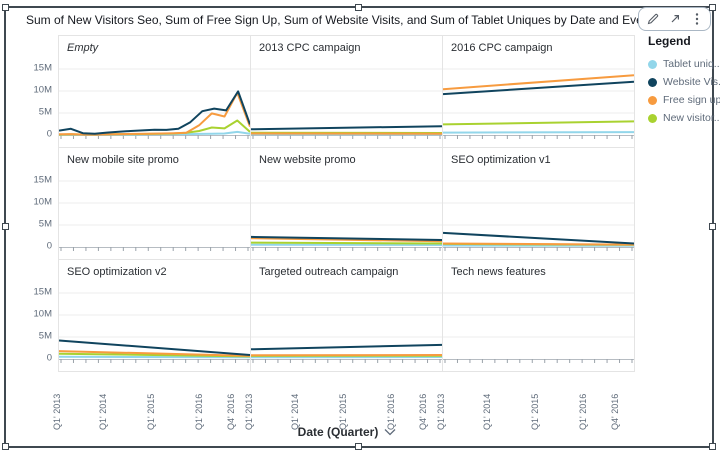  I want to click on trellis-panel-2016-cpc-campaign: 2016 CPC campaign, so click(538, 91).